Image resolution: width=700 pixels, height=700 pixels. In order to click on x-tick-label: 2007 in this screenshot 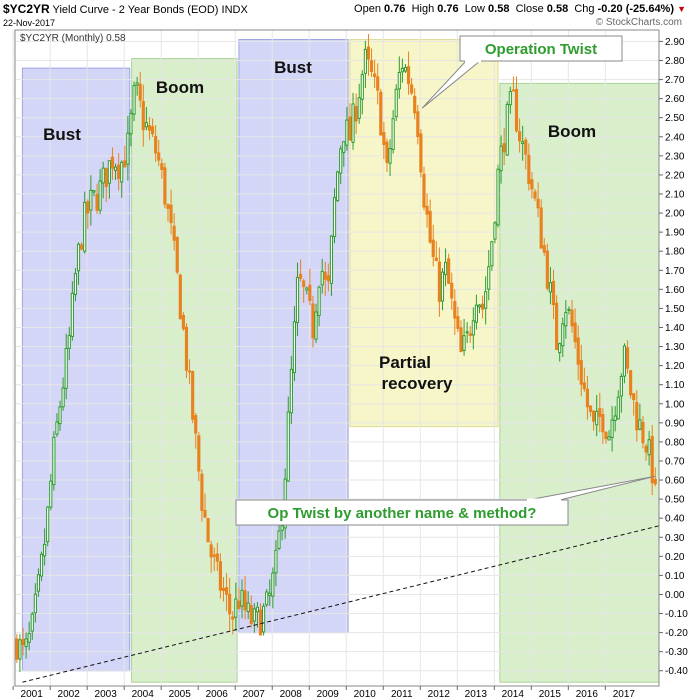, I will do `click(254, 694)`.